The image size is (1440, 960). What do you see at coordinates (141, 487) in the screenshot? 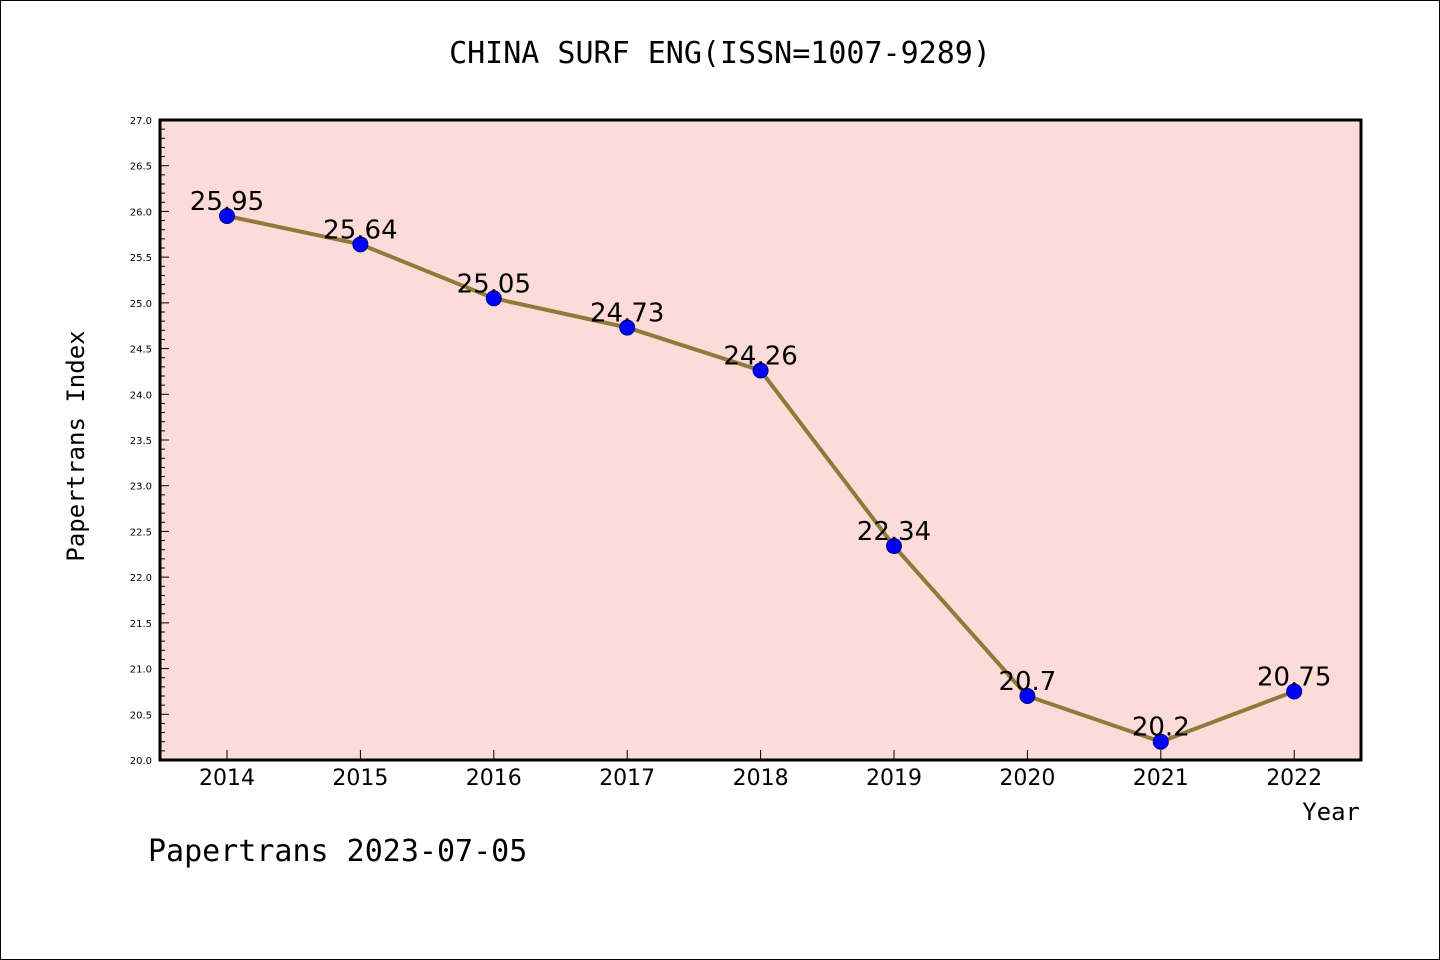
I see `y-tick-label: 23.0` at bounding box center [141, 487].